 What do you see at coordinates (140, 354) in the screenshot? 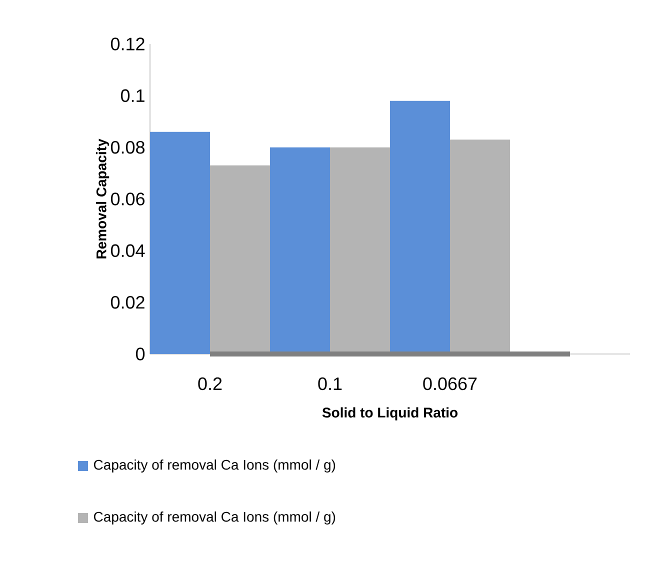
I see `y-tick-label: 0` at bounding box center [140, 354].